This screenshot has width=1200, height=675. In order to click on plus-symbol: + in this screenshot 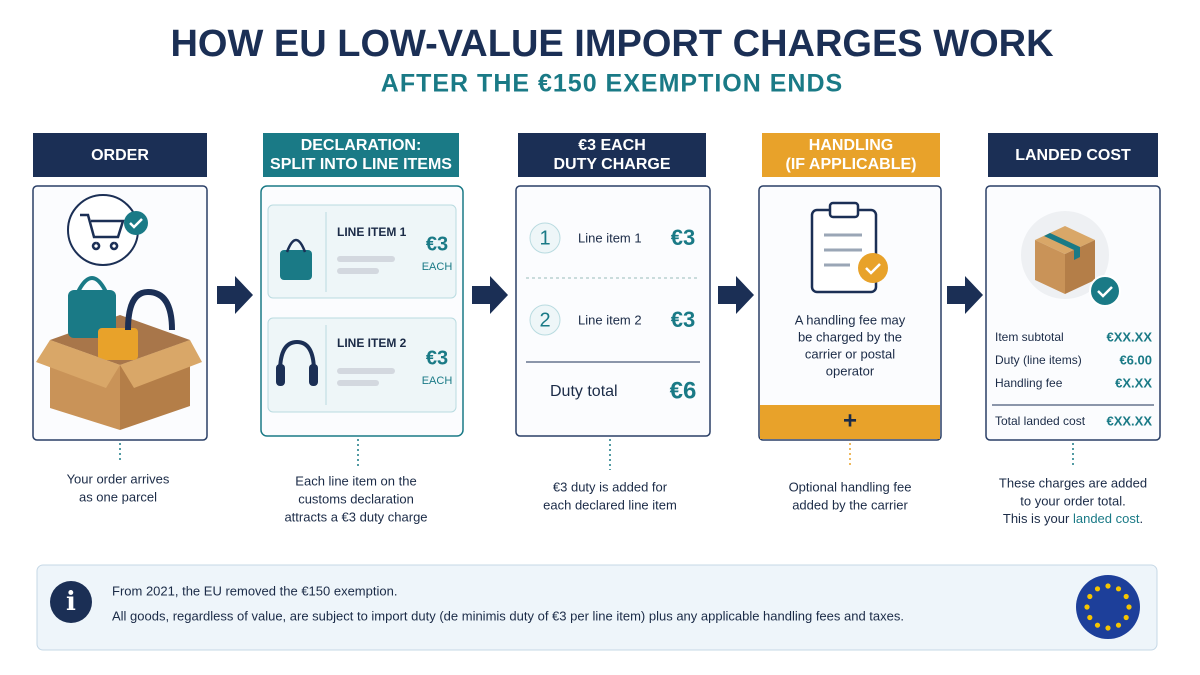, I will do `click(850, 420)`.